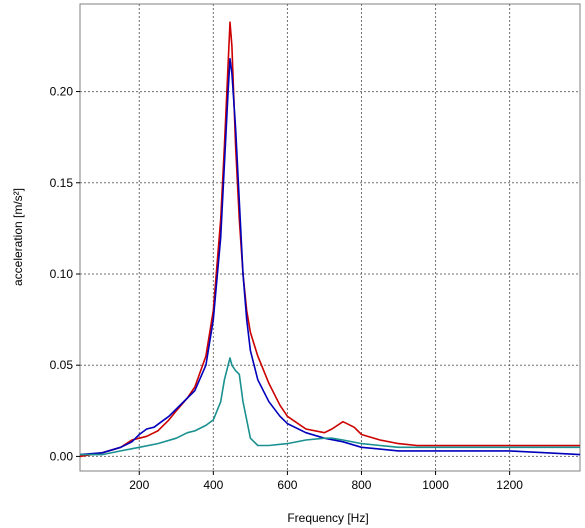 This screenshot has height=528, width=585. I want to click on y-tick-label: 0.15, so click(62, 183).